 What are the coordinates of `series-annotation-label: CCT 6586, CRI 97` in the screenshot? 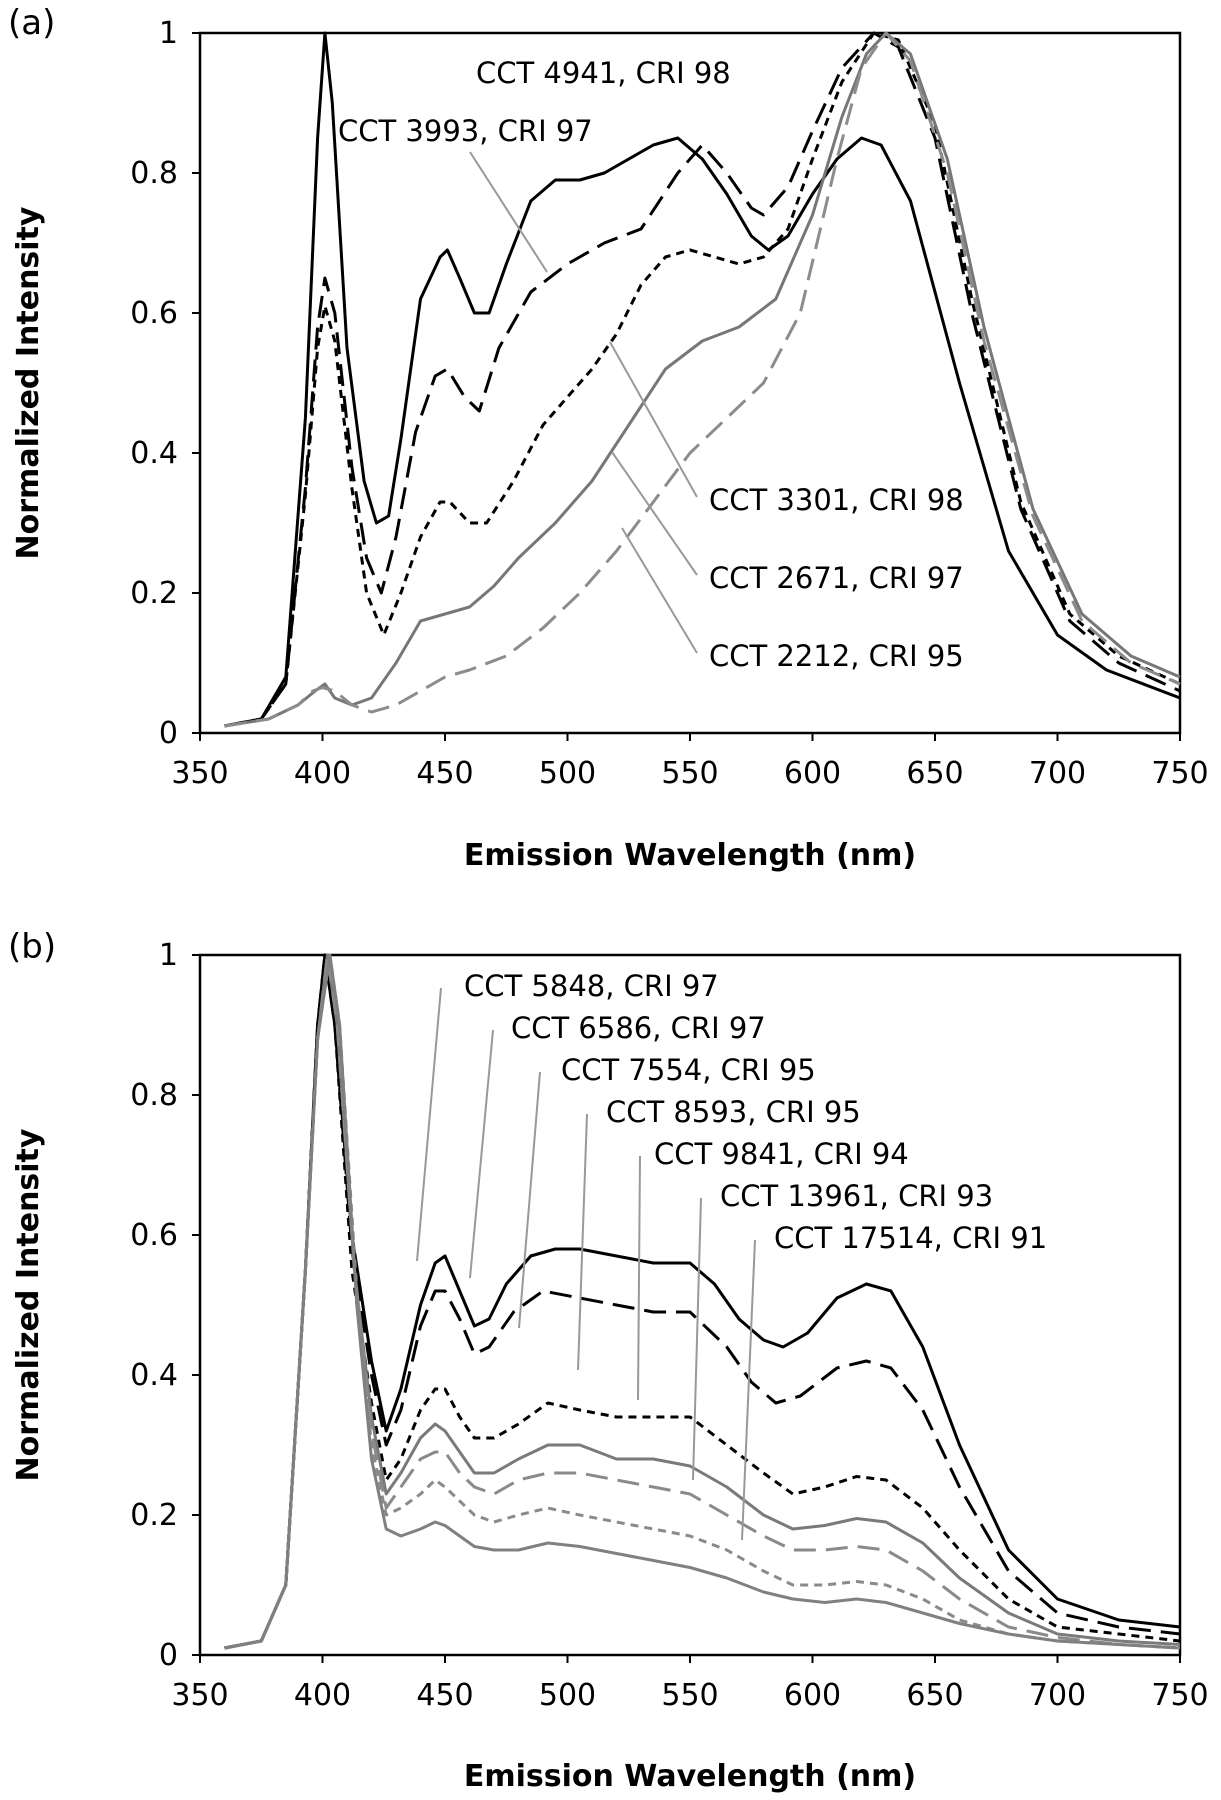 It's located at (638, 1028).